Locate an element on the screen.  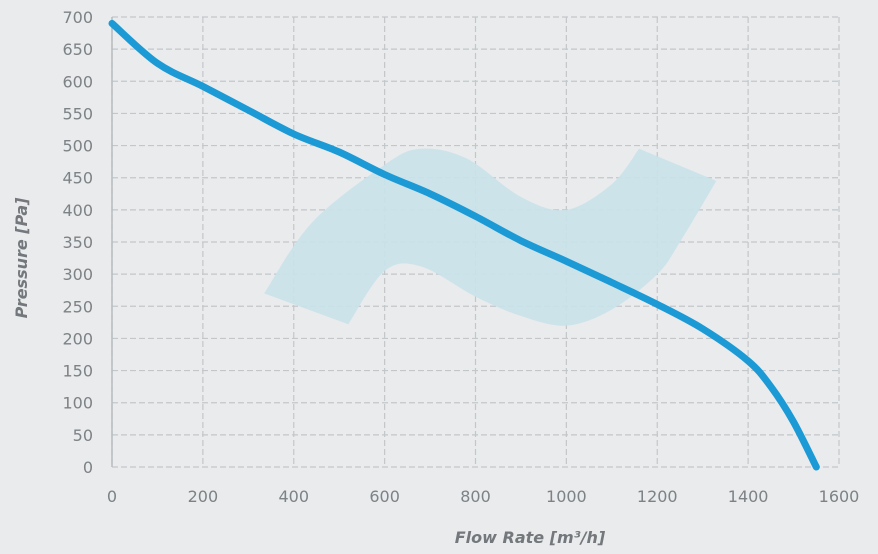
y-axis-title: Pressure [Pa] is located at coordinates (21, 258).